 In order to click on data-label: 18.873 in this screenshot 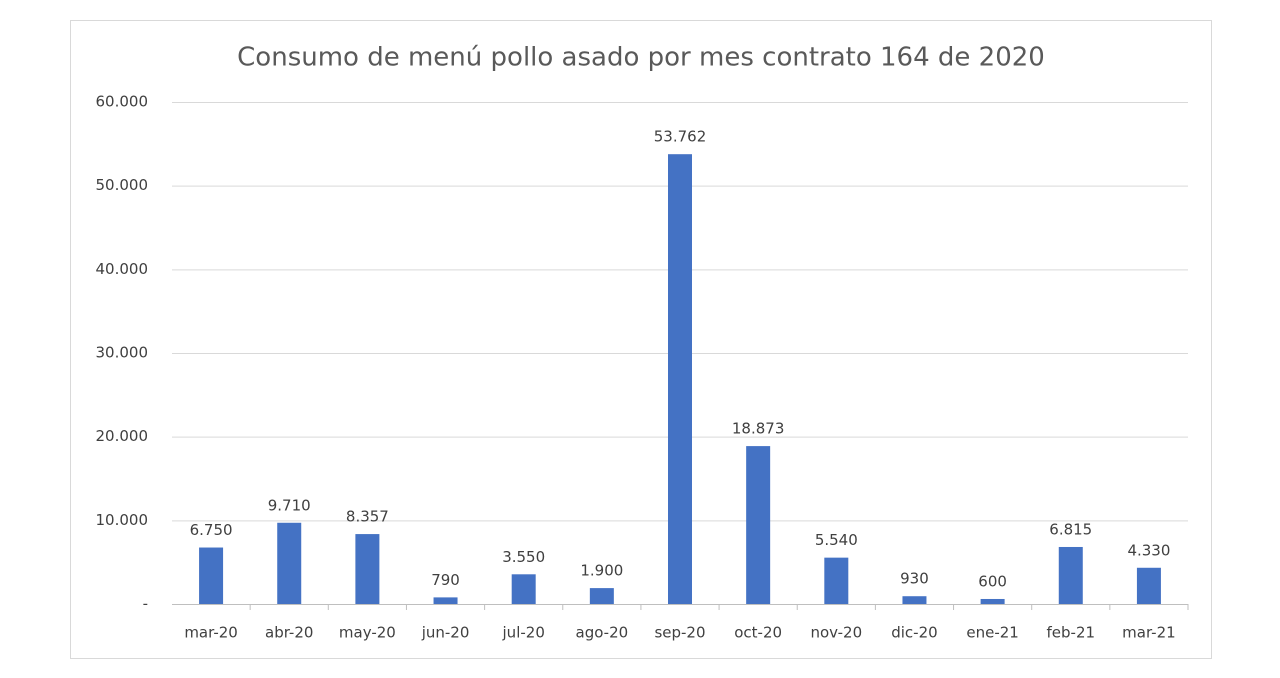, I will do `click(758, 429)`.